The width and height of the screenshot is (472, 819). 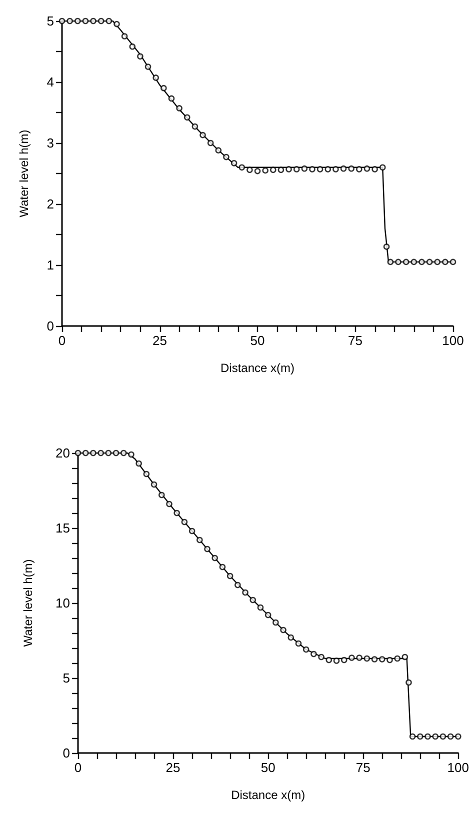 I want to click on x-axis-title: Distance x(m), so click(x=257, y=368).